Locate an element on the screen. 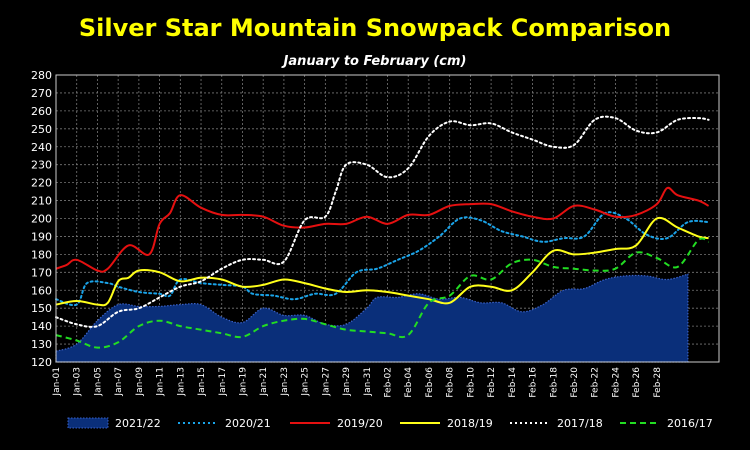  x-tick-label: Feb-06 is located at coordinates (430, 382).